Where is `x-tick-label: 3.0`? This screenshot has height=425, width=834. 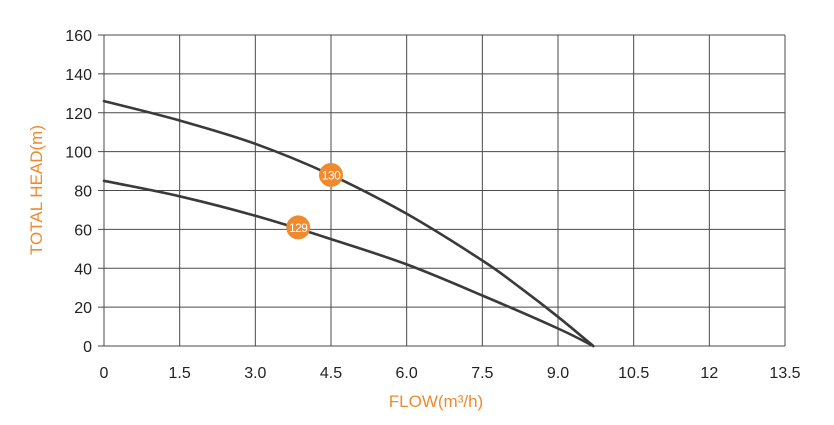
x-tick-label: 3.0 is located at coordinates (255, 373).